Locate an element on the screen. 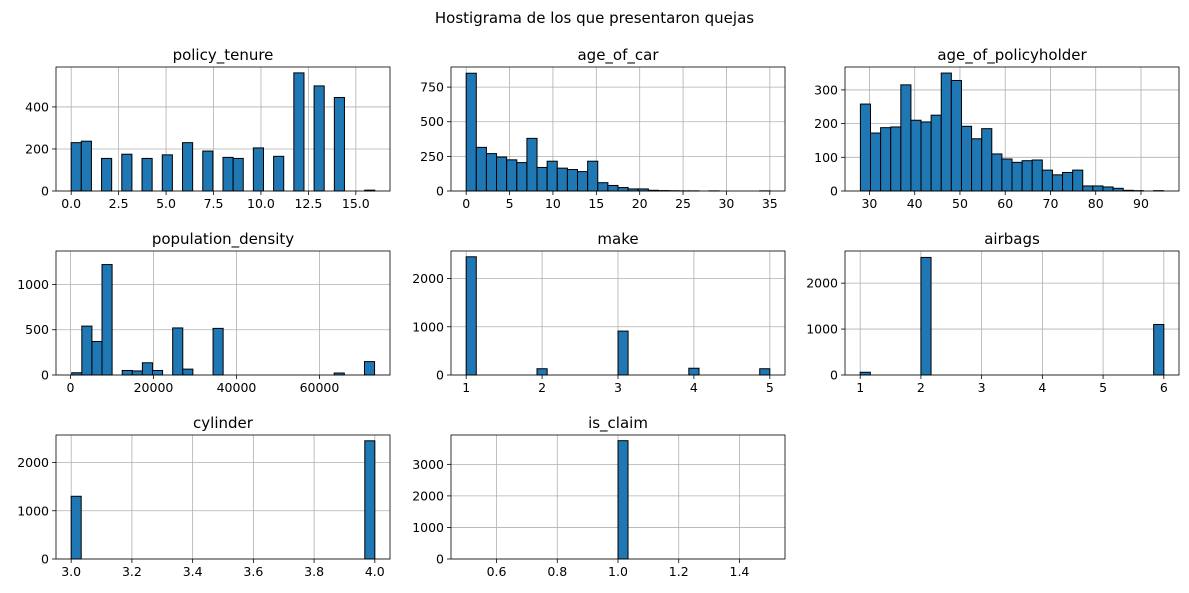 This screenshot has width=1189, height=593. x-tick-label: 50 is located at coordinates (960, 203).